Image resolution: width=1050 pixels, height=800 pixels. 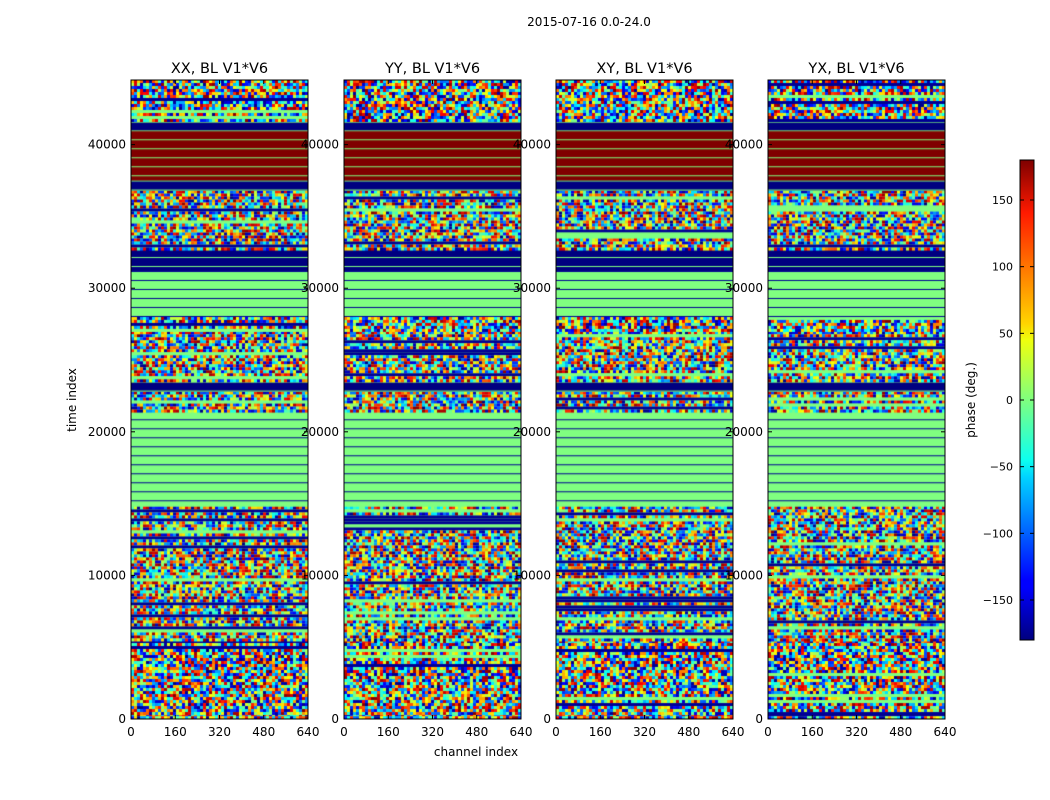 What do you see at coordinates (1002, 200) in the screenshot?
I see `colorbar-tick-label: 150` at bounding box center [1002, 200].